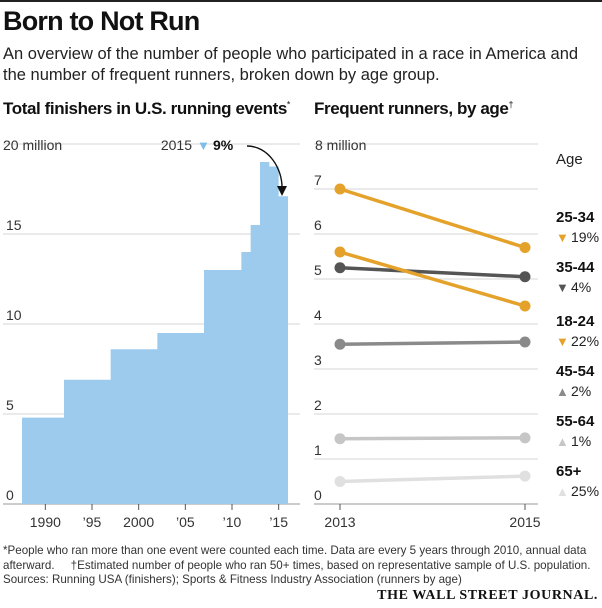 The width and height of the screenshot is (602, 608). I want to click on finishers-x-tick: ’10, so click(232, 522).